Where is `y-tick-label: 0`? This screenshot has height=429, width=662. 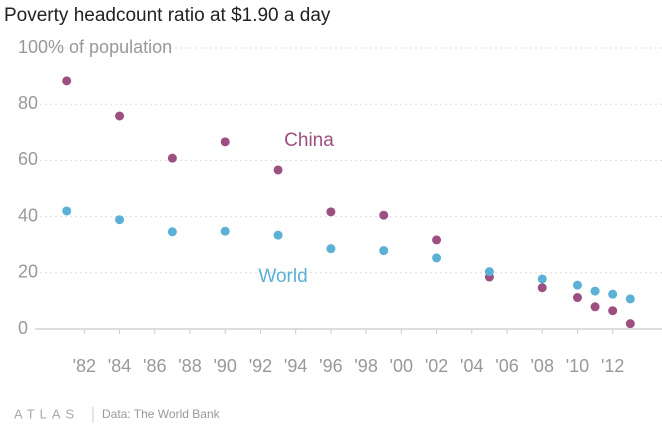 y-tick-label: 0 is located at coordinates (23, 328).